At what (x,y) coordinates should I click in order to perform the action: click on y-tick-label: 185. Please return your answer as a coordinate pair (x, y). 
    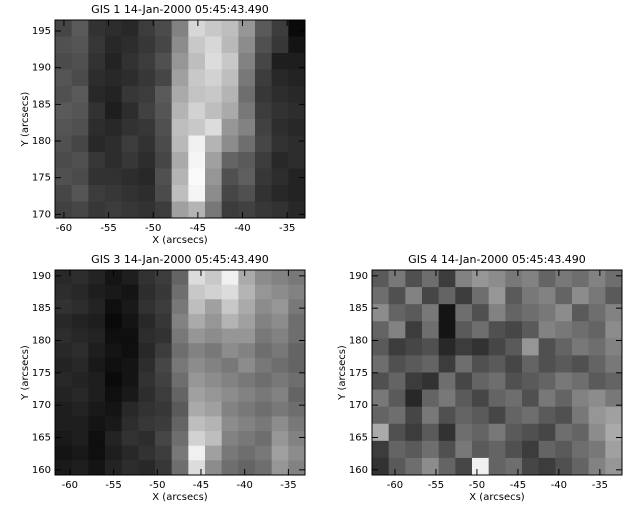
    Looking at the image, I should click on (41, 104).